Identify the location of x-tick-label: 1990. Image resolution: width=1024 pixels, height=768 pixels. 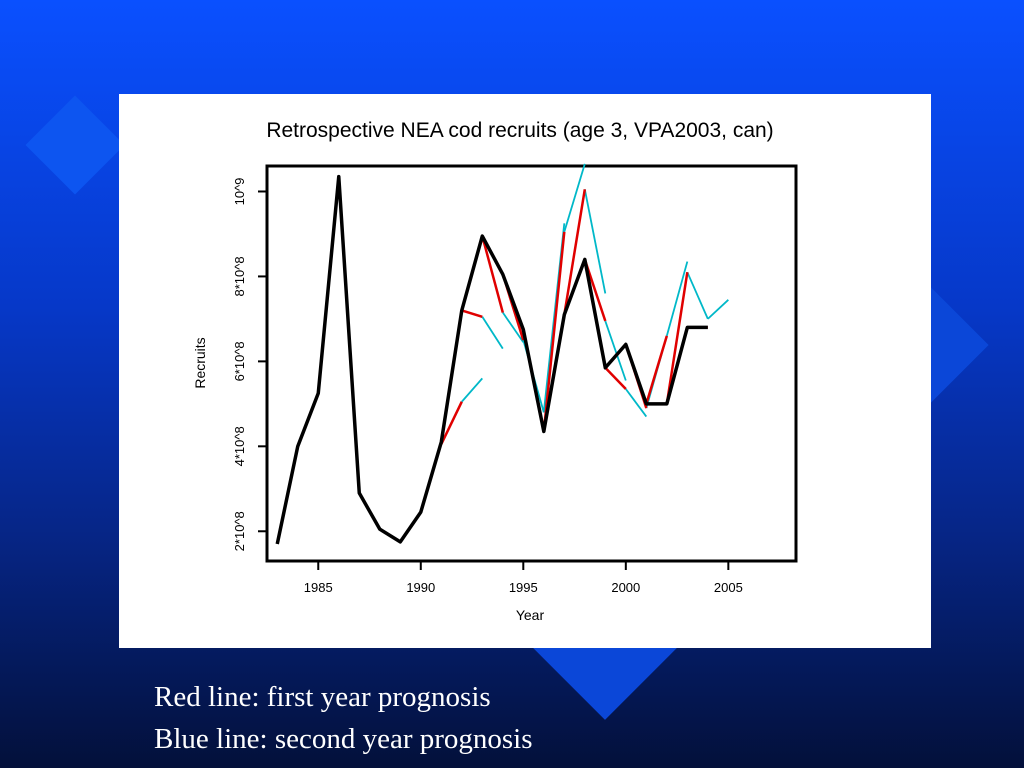
(420, 587).